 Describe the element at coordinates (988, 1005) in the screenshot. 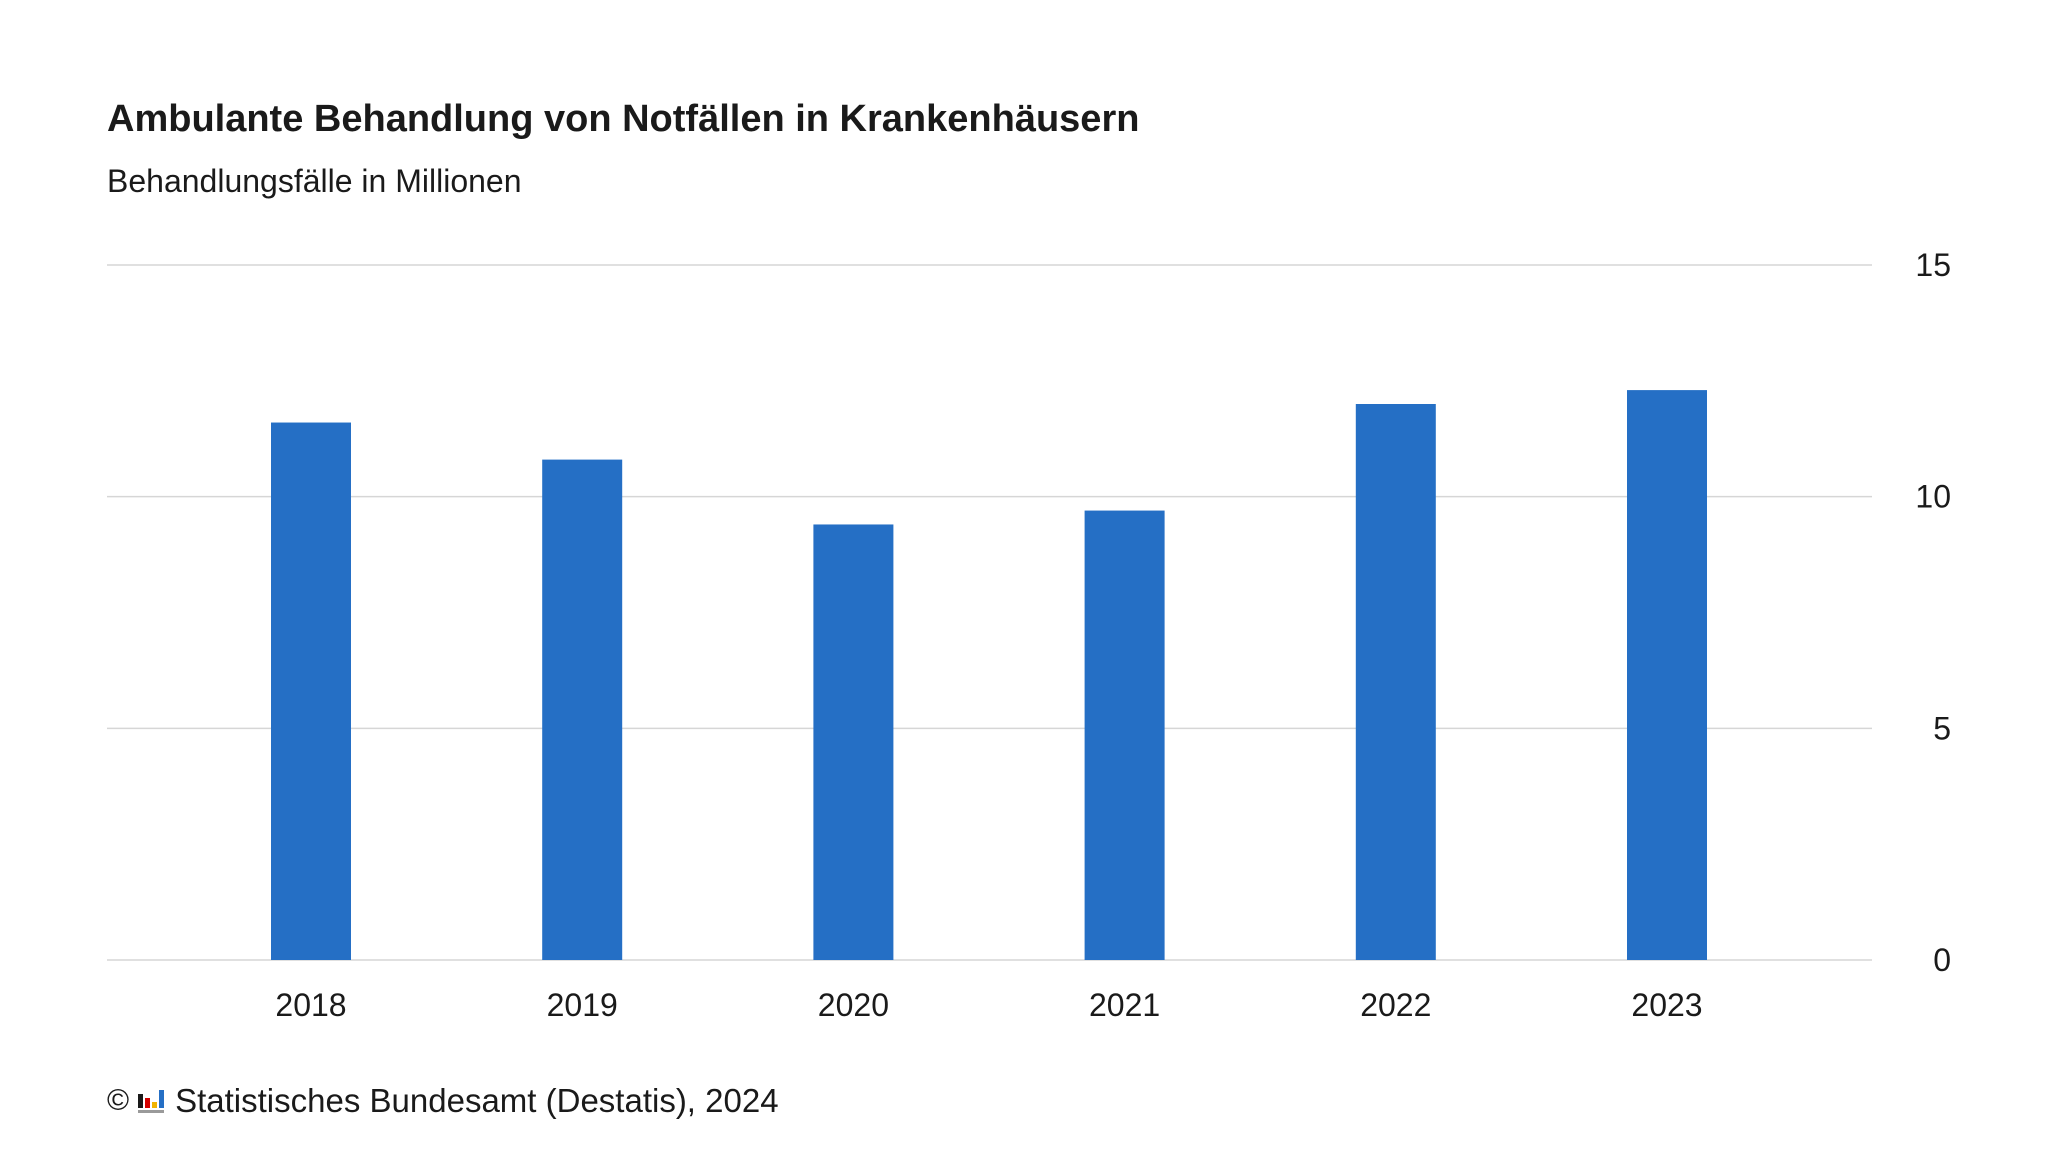

I see `x-axis-labels: 2018 2019 2020 2021 2022 2023` at that location.